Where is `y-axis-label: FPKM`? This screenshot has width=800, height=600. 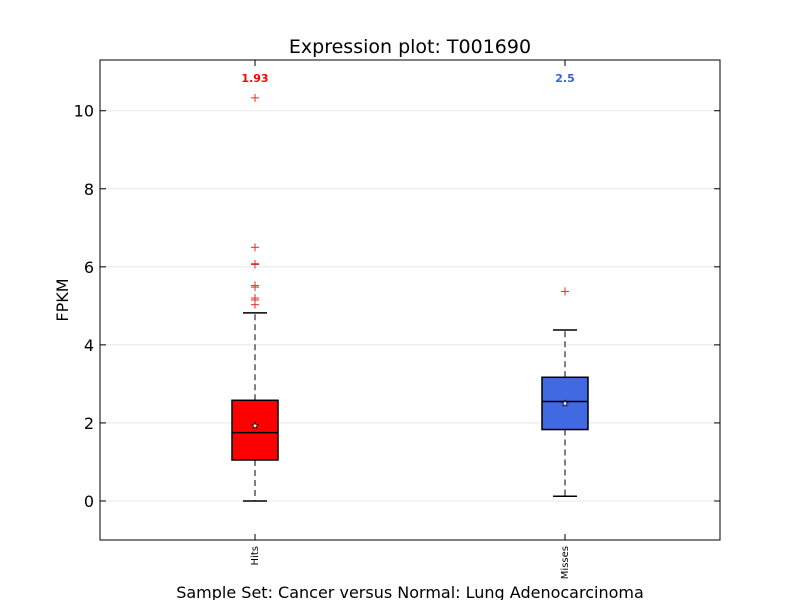 y-axis-label: FPKM is located at coordinates (62, 299).